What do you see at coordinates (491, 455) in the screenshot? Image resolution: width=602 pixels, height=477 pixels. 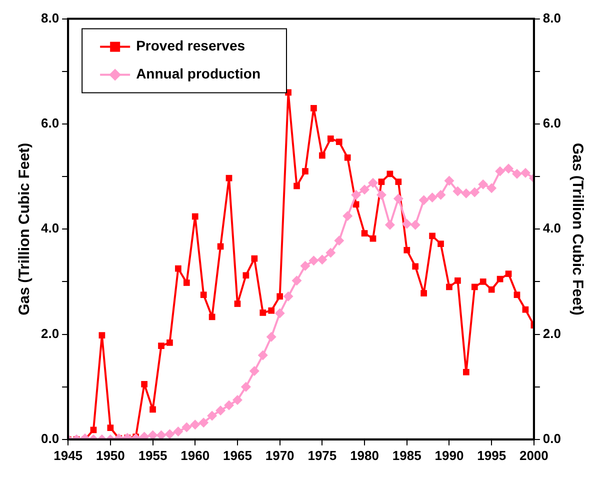 I see `x-tick-label: 1995` at bounding box center [491, 455].